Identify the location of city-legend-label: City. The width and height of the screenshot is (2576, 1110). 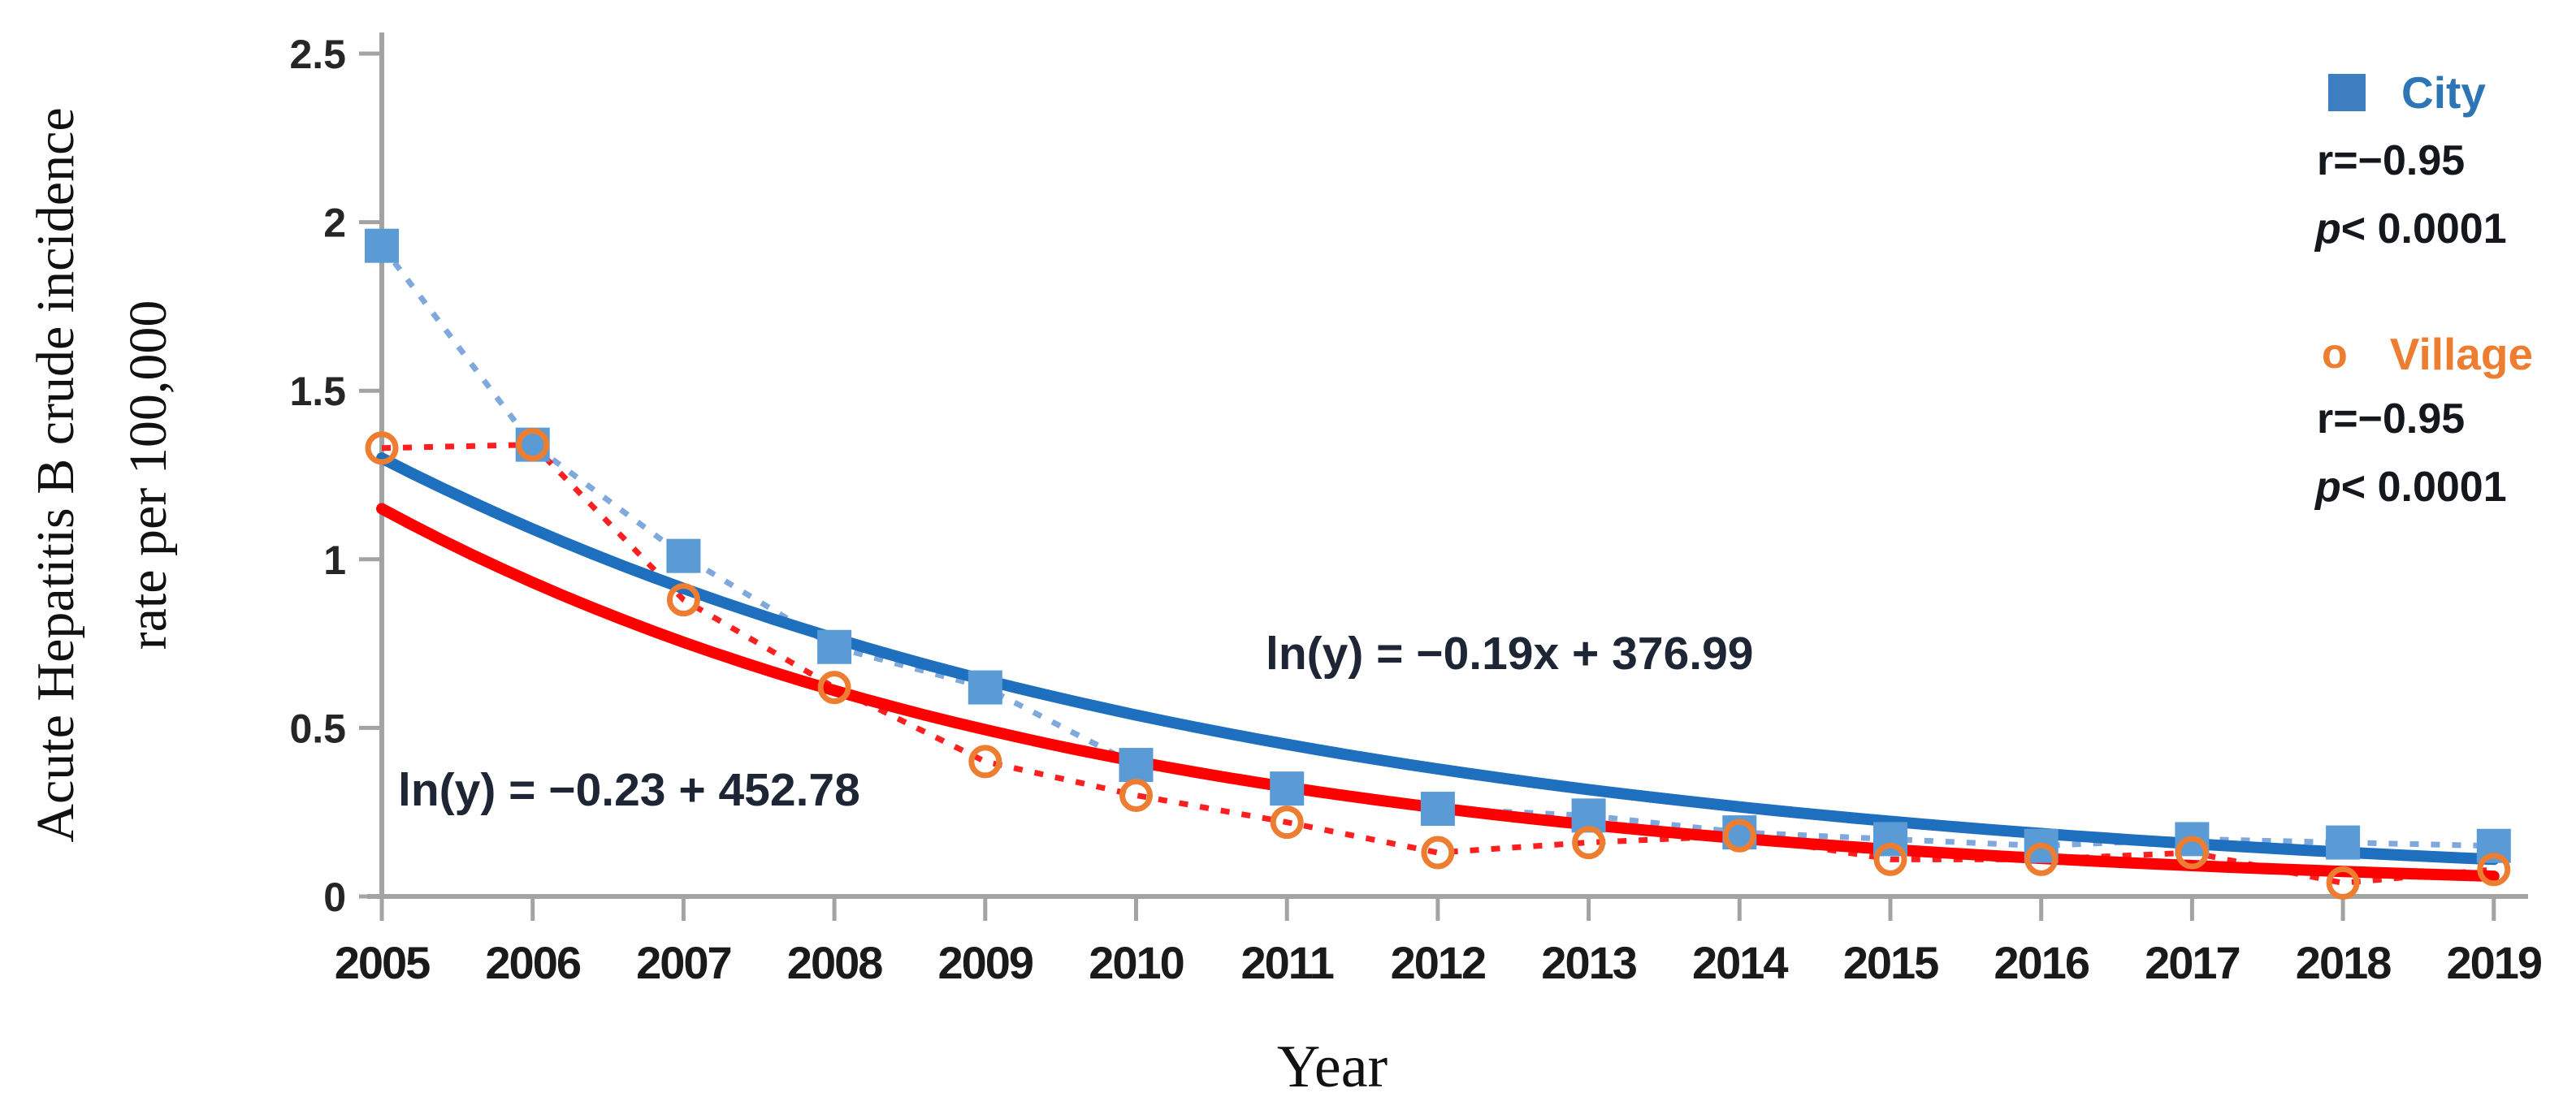
(2443, 92).